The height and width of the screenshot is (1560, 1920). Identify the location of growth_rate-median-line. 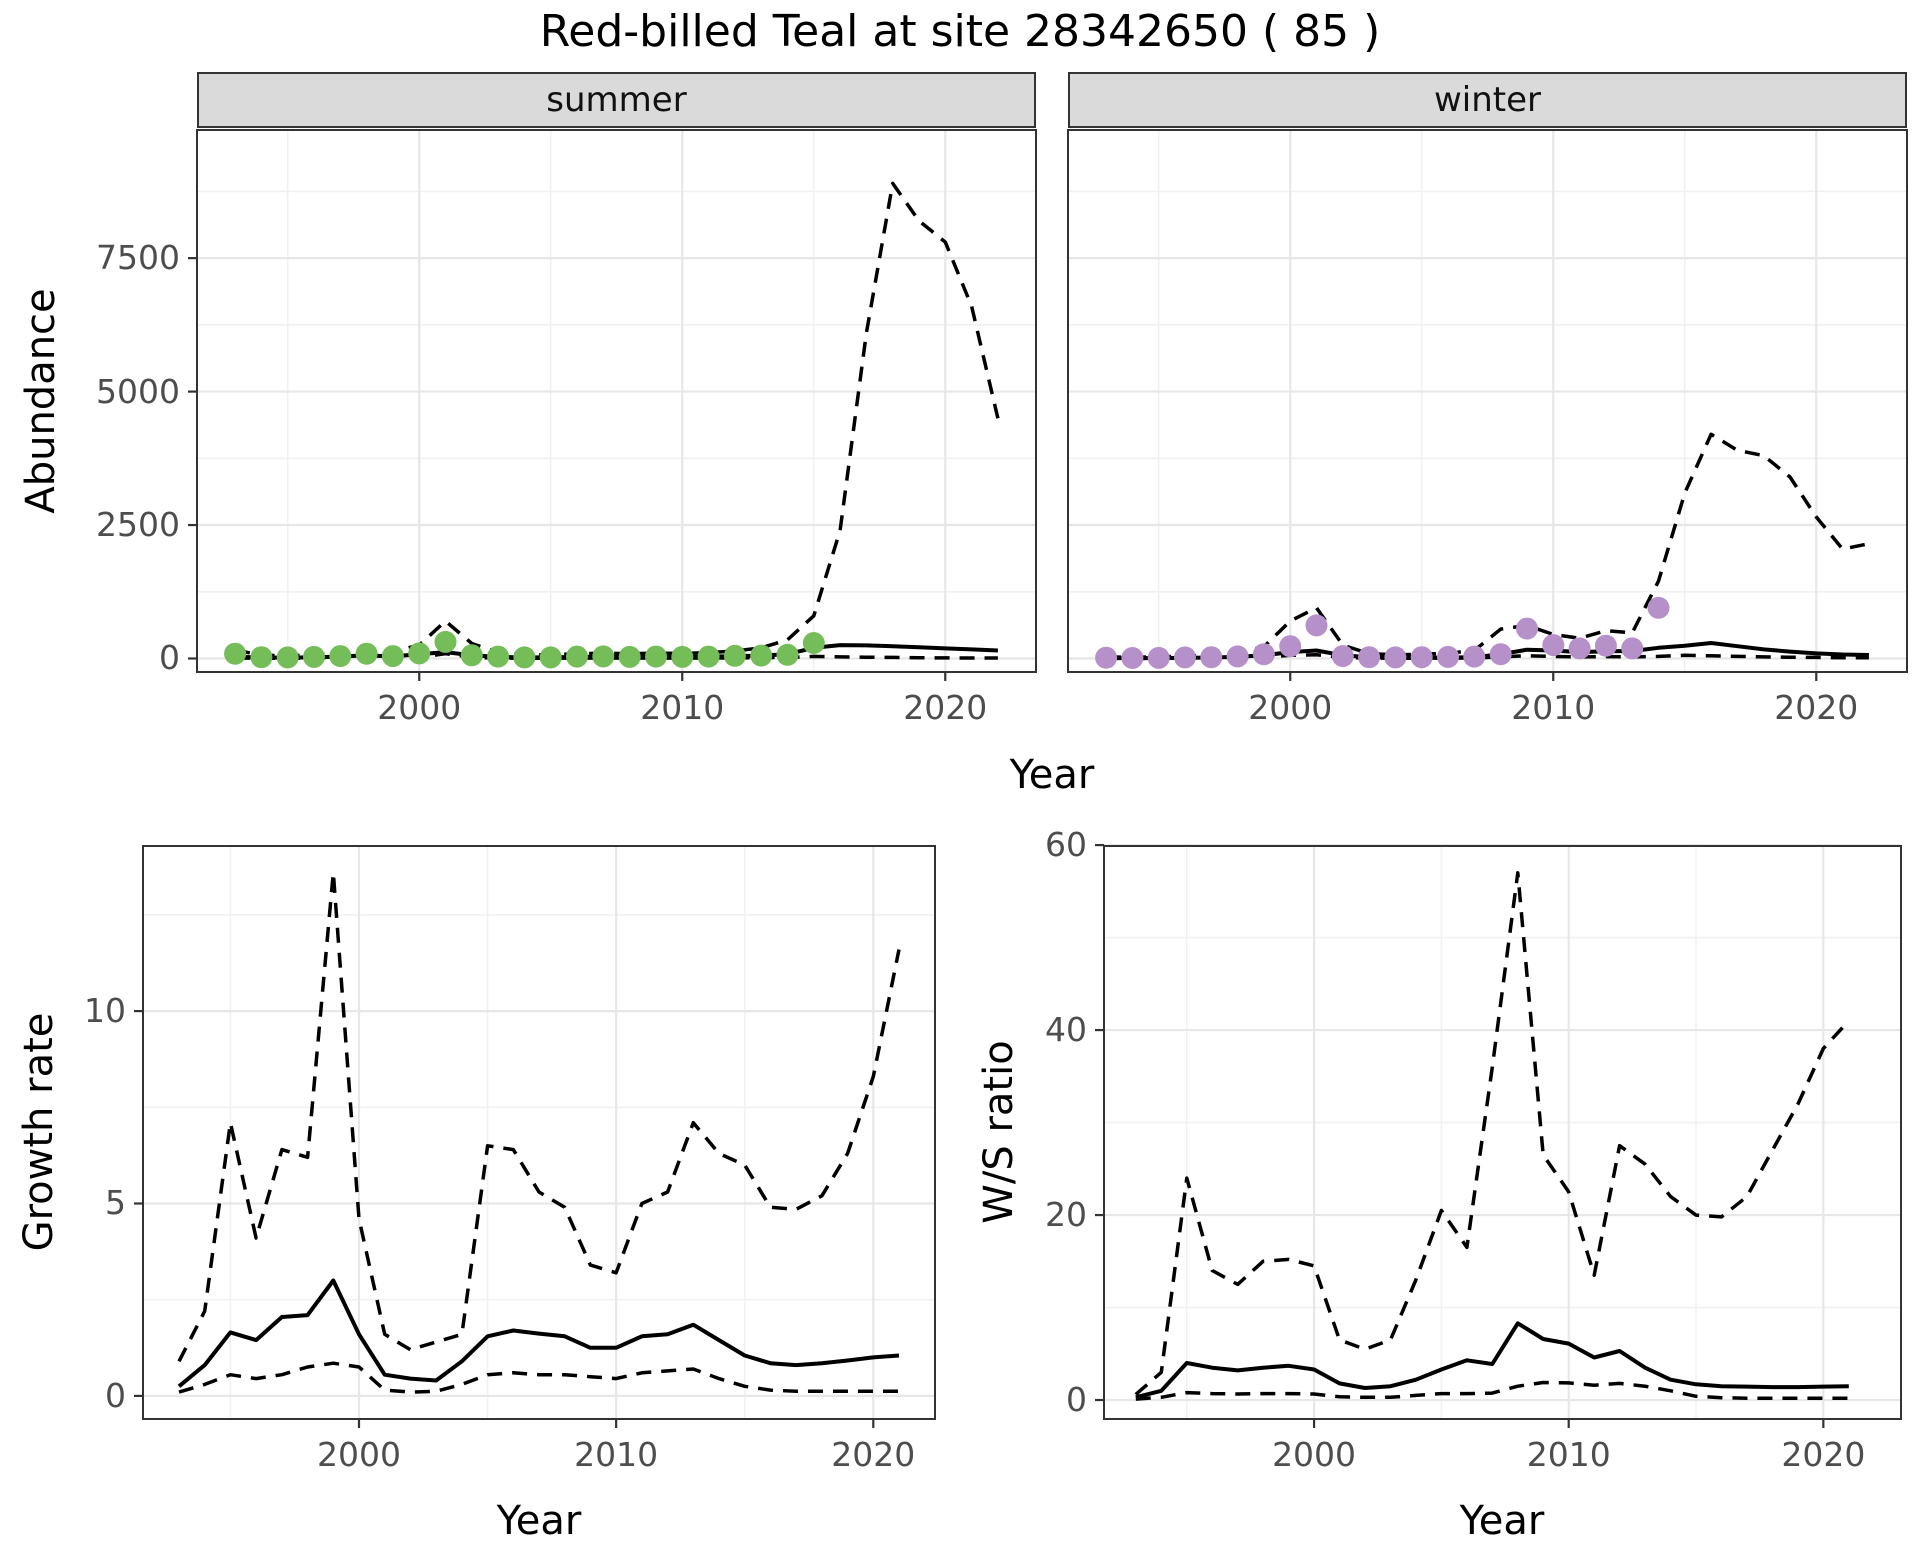
(538, 1333).